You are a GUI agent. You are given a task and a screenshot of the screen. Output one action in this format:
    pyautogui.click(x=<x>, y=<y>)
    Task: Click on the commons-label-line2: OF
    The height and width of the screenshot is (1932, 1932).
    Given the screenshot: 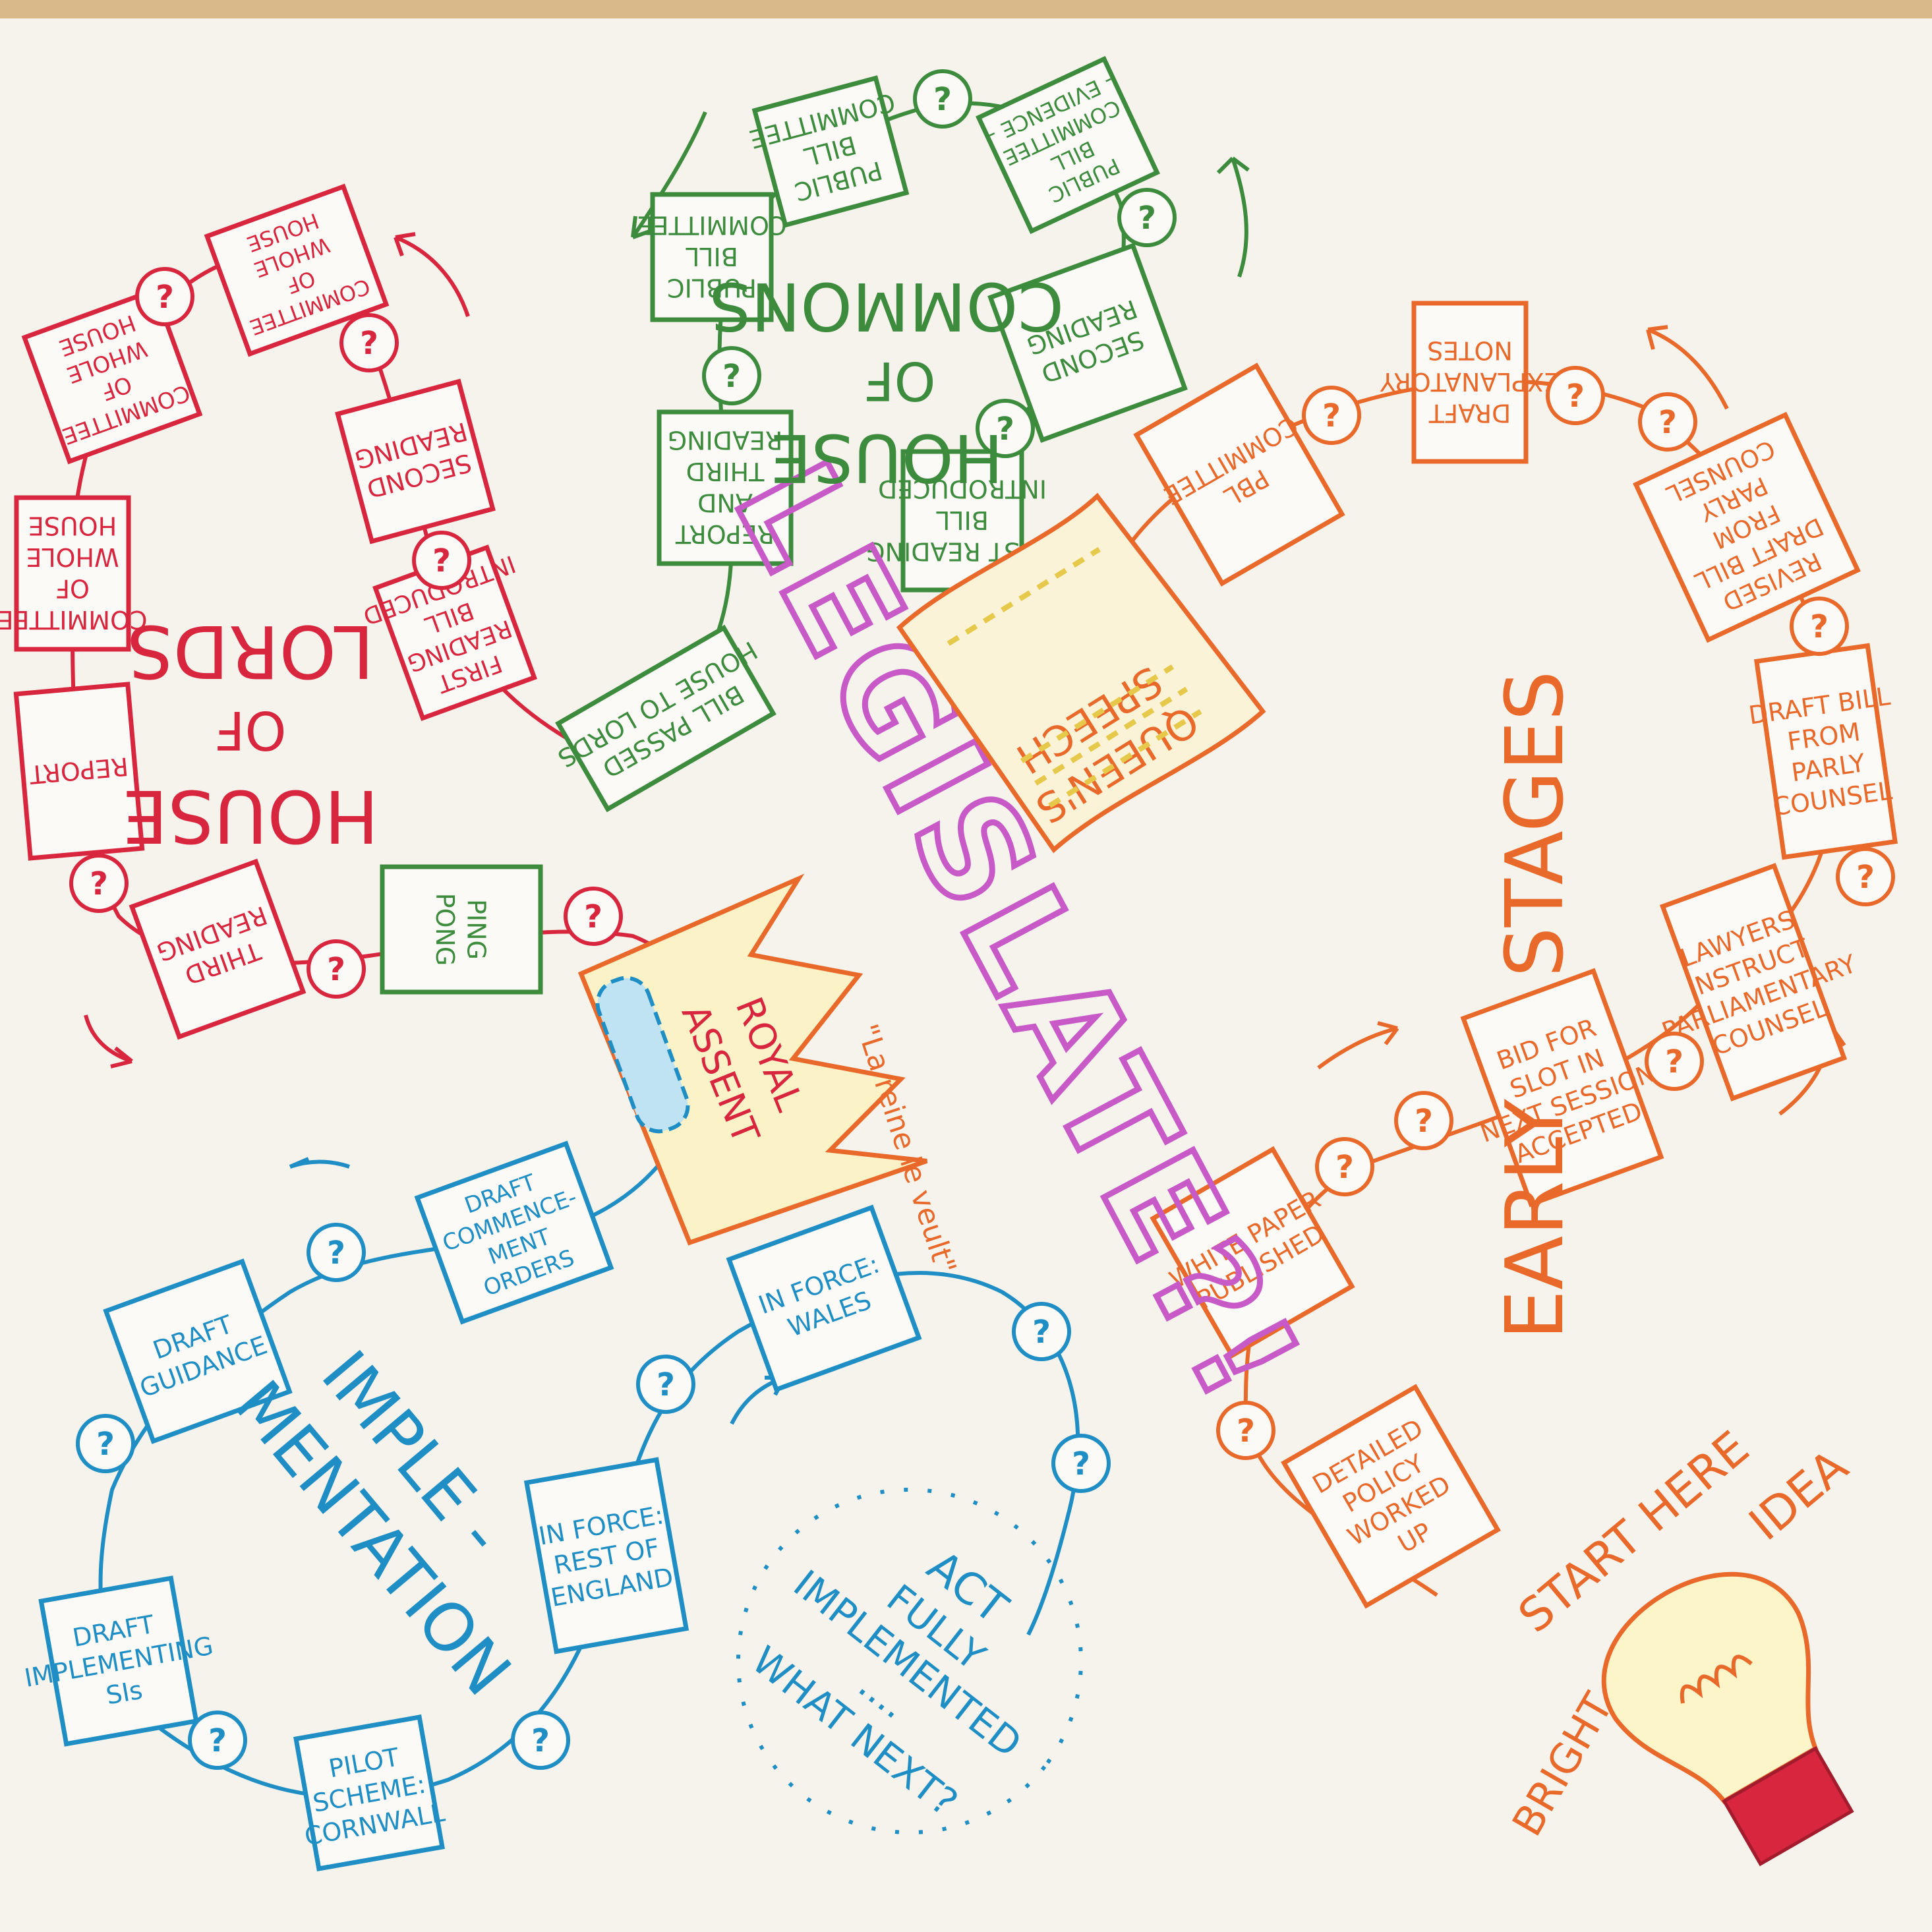 What is the action you would take?
    pyautogui.click(x=900, y=380)
    